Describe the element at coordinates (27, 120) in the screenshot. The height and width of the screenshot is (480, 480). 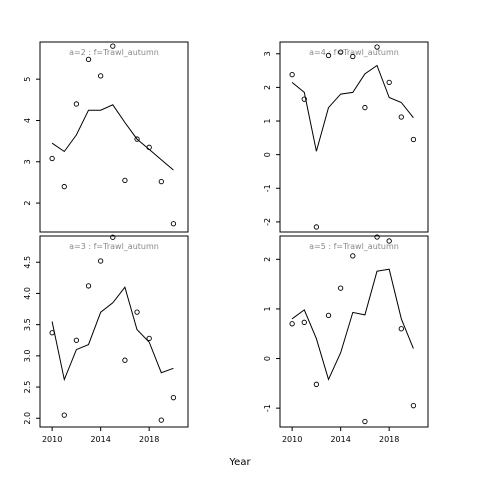
I see `y-tick-label: 4` at that location.